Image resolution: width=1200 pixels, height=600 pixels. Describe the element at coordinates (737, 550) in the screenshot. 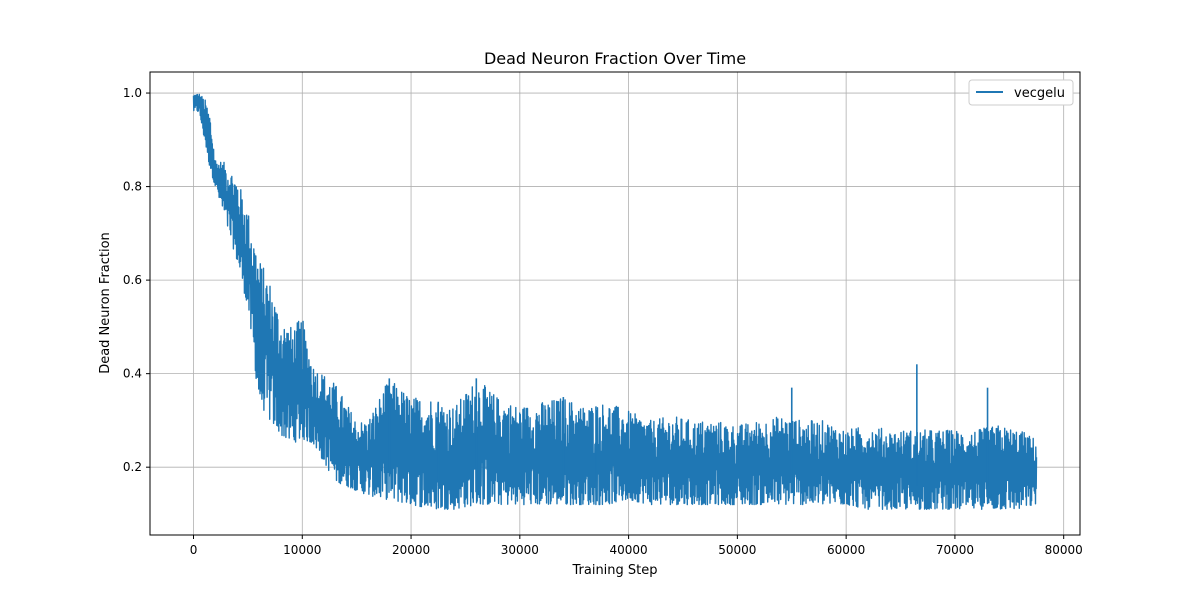

I see `x-tick-label: 50000` at that location.